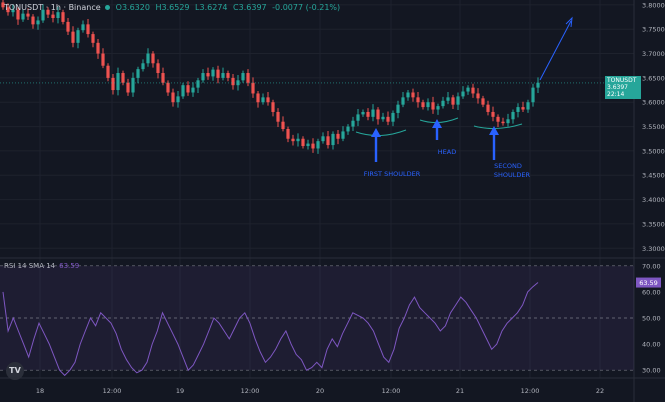 The image size is (665, 402). Describe the element at coordinates (320, 391) in the screenshot. I see `time-axis: 18 12:00 19 12:00 20 12:00 21 12:00 22` at that location.